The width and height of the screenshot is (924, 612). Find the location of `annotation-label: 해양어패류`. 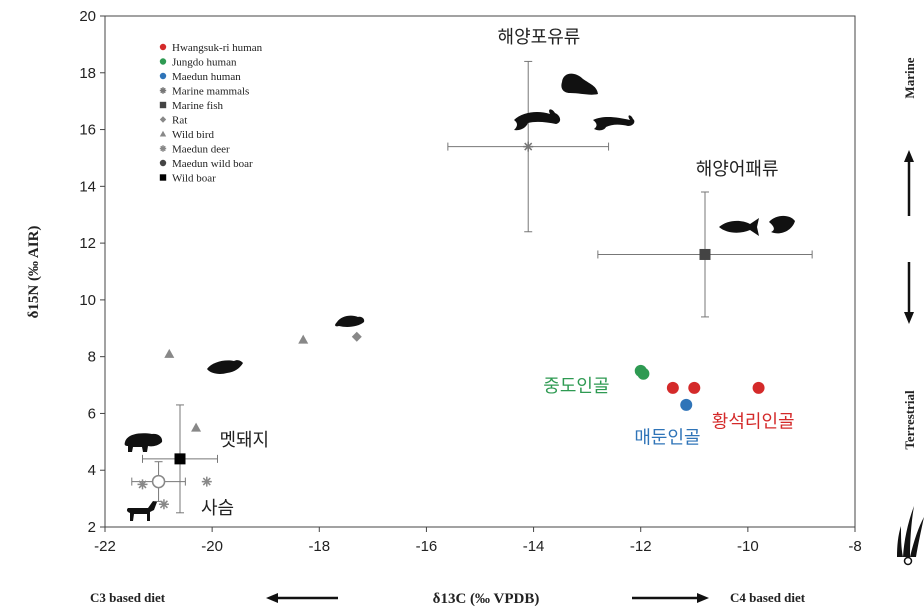

annotation-label: 해양어패류 is located at coordinates (737, 169).